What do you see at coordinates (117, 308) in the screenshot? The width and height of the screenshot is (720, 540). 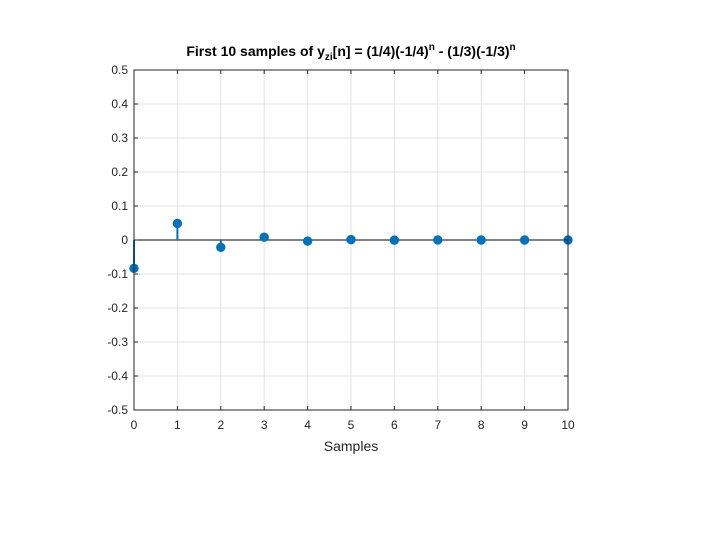 I see `y-tick-label: -0.2` at bounding box center [117, 308].